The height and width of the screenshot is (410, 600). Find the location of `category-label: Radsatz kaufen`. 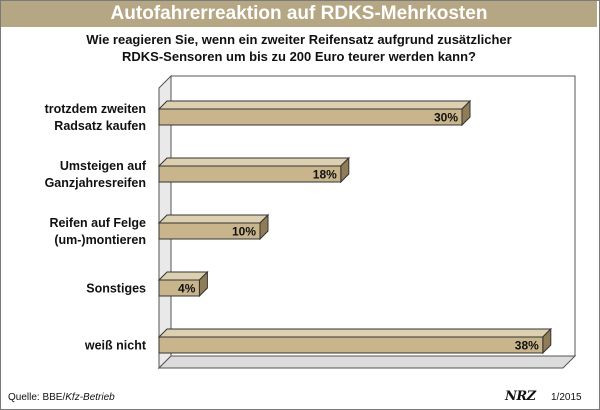

category-label: Radsatz kaufen is located at coordinates (100, 126).